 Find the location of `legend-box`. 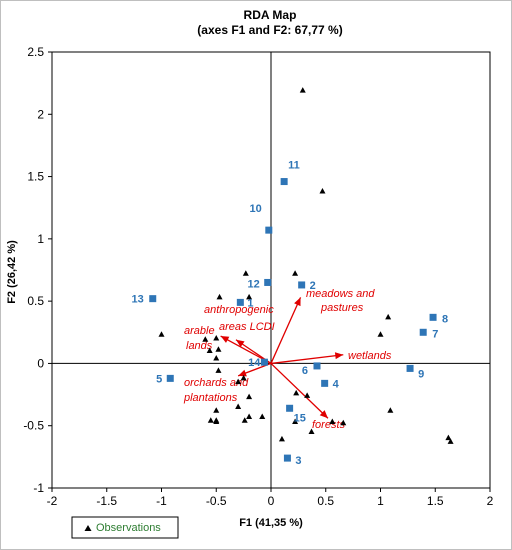

legend-box is located at coordinates (125, 527).